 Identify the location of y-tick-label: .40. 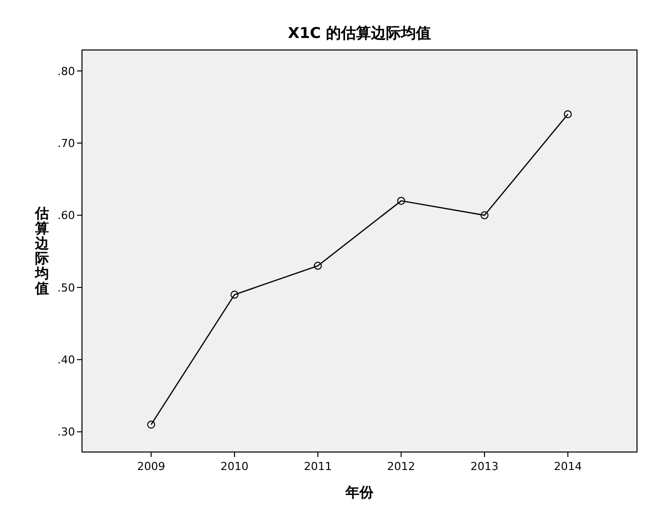
(66, 359).